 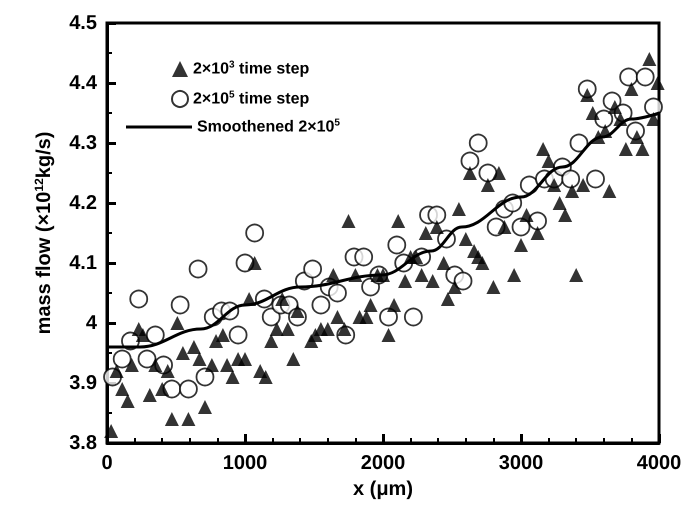 I want to click on y-tick-label: 4.2, so click(x=83, y=203).